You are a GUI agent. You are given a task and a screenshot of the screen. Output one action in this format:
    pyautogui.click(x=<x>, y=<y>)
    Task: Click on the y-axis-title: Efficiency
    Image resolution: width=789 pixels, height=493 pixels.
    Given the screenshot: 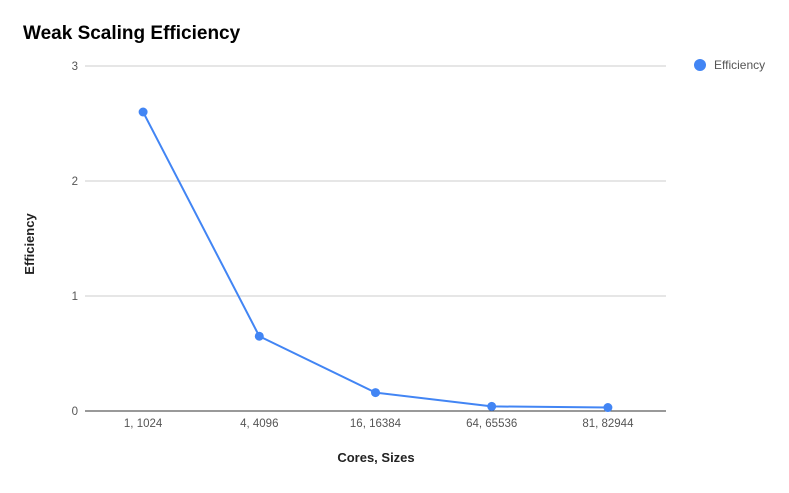 What is the action you would take?
    pyautogui.click(x=29, y=244)
    